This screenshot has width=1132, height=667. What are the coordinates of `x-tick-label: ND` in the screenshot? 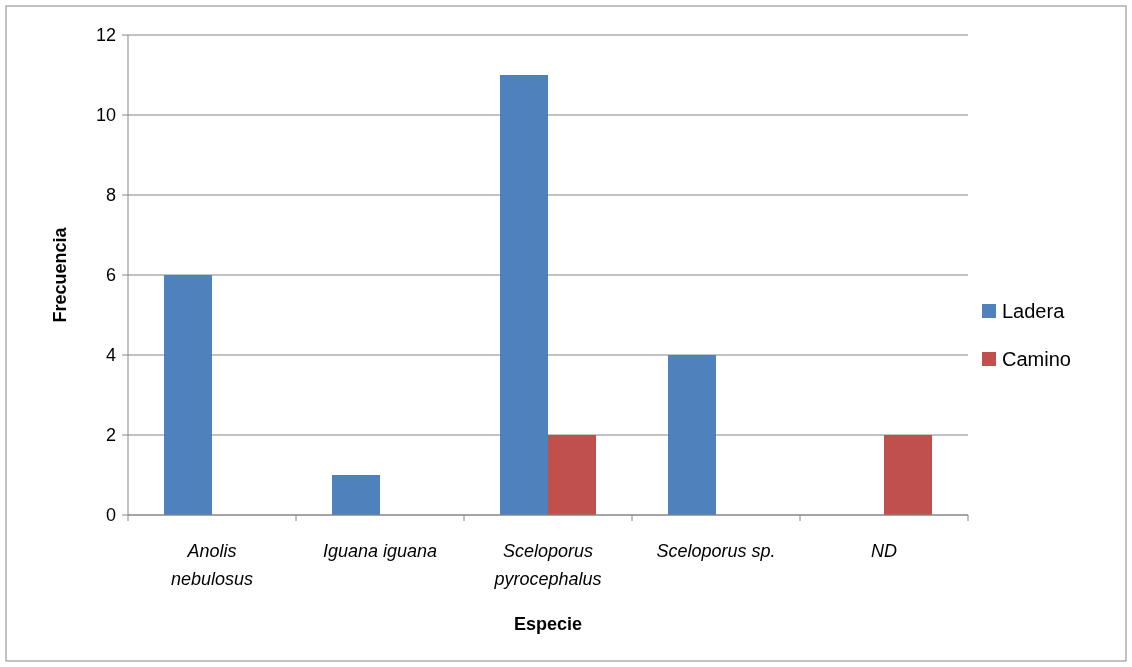 It's located at (884, 551).